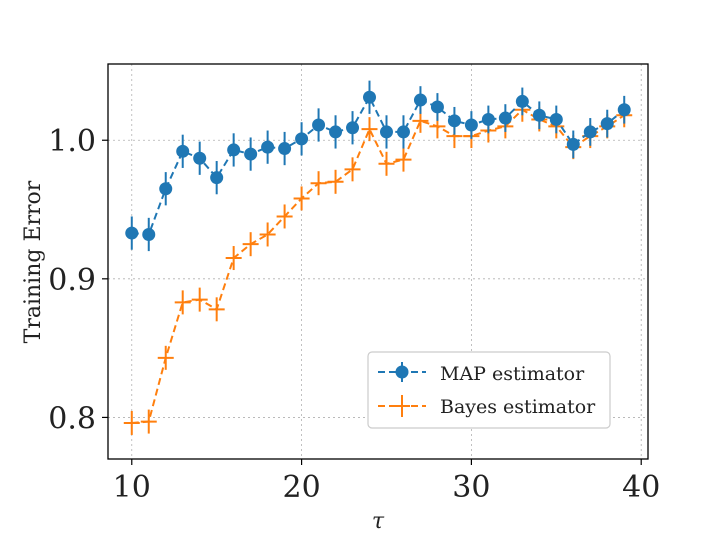 This screenshot has width=720, height=540. What do you see at coordinates (512, 374) in the screenshot?
I see `legend-label-map: MAP estimator` at bounding box center [512, 374].